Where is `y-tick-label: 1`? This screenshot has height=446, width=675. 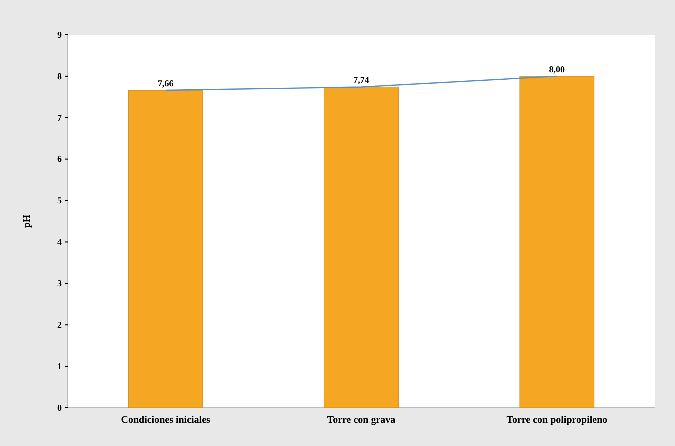 y-tick-label: 1 is located at coordinates (60, 366).